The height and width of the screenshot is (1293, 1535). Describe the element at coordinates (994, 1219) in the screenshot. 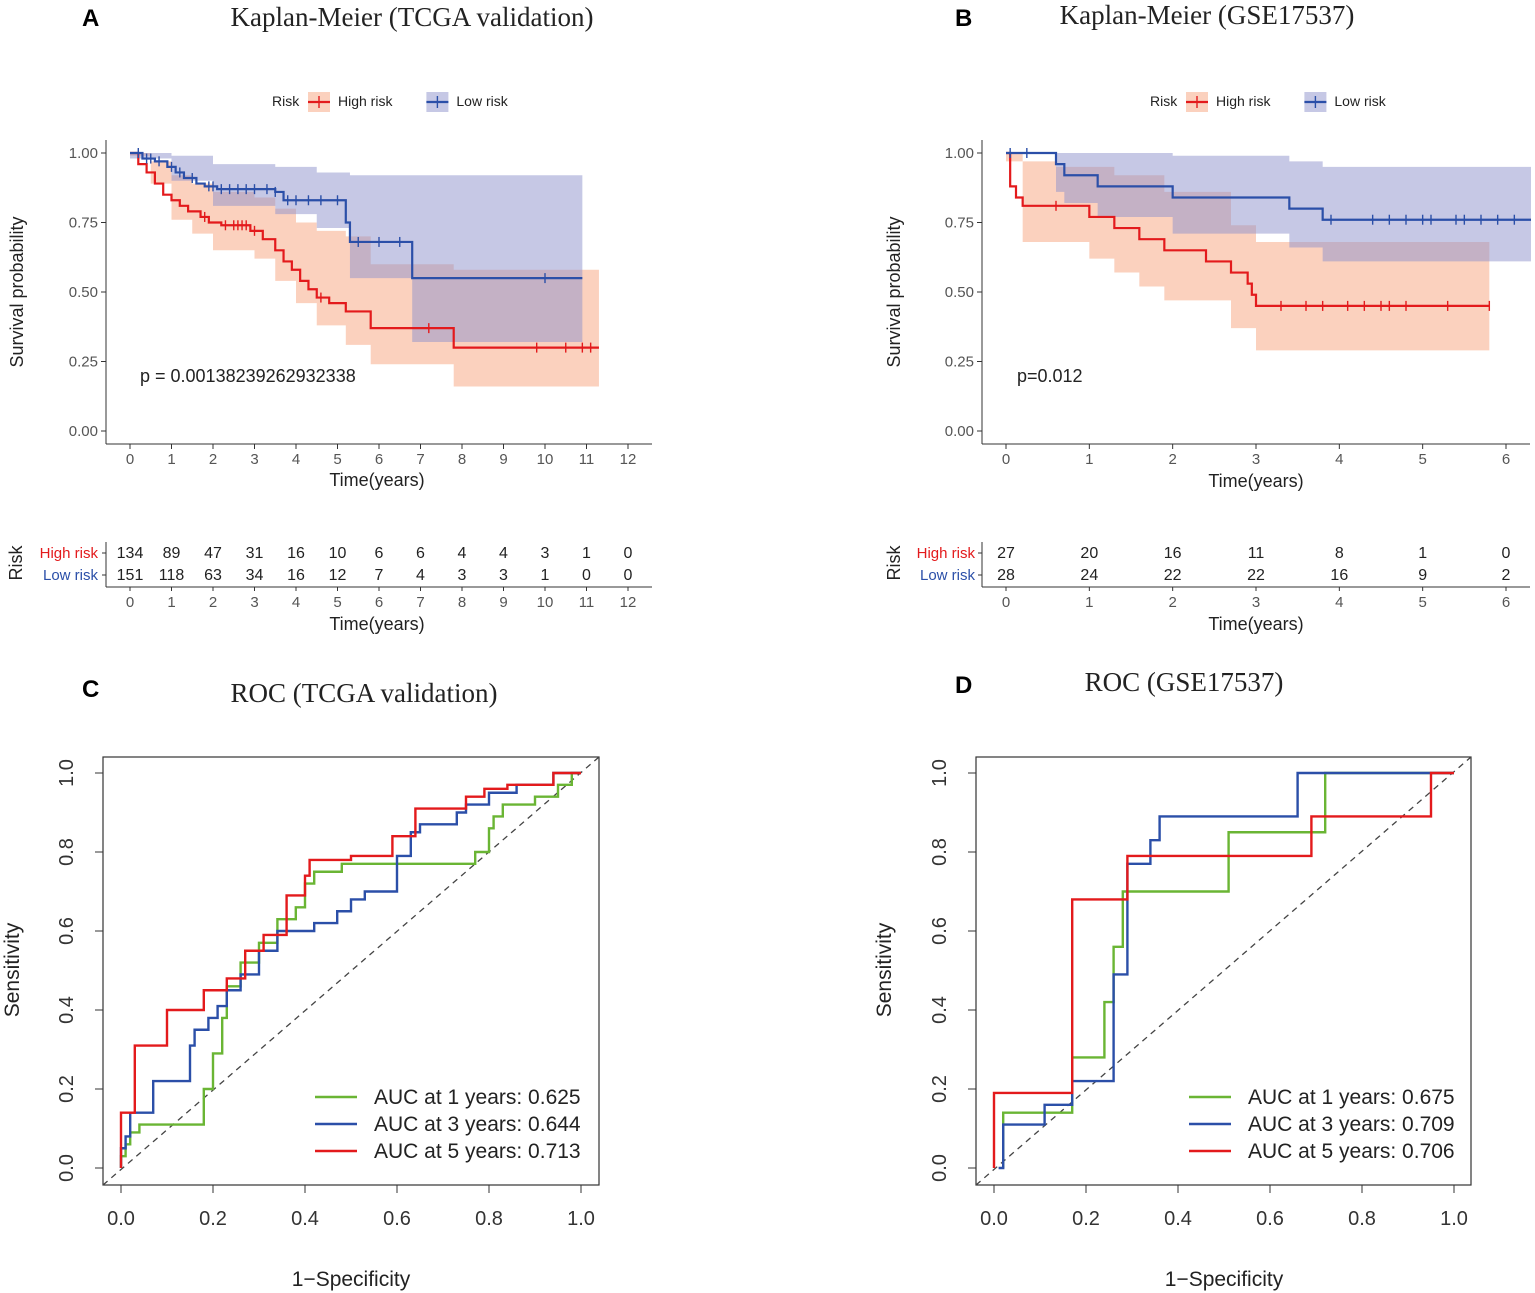

I see `x-tick-label: 0.0` at that location.